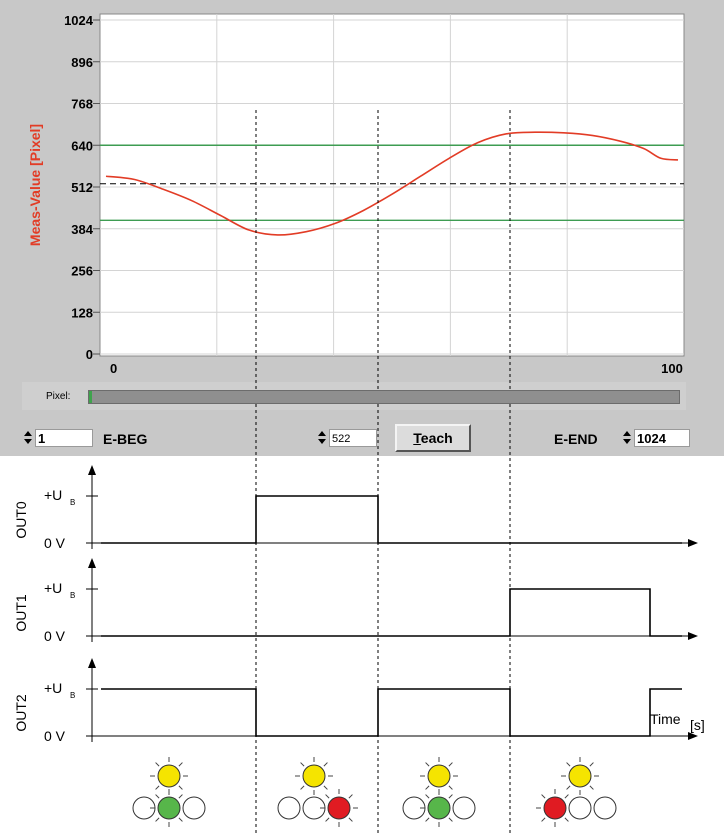 This screenshot has width=724, height=834. Describe the element at coordinates (672, 368) in the screenshot. I see `x-tick-label: 100` at that location.